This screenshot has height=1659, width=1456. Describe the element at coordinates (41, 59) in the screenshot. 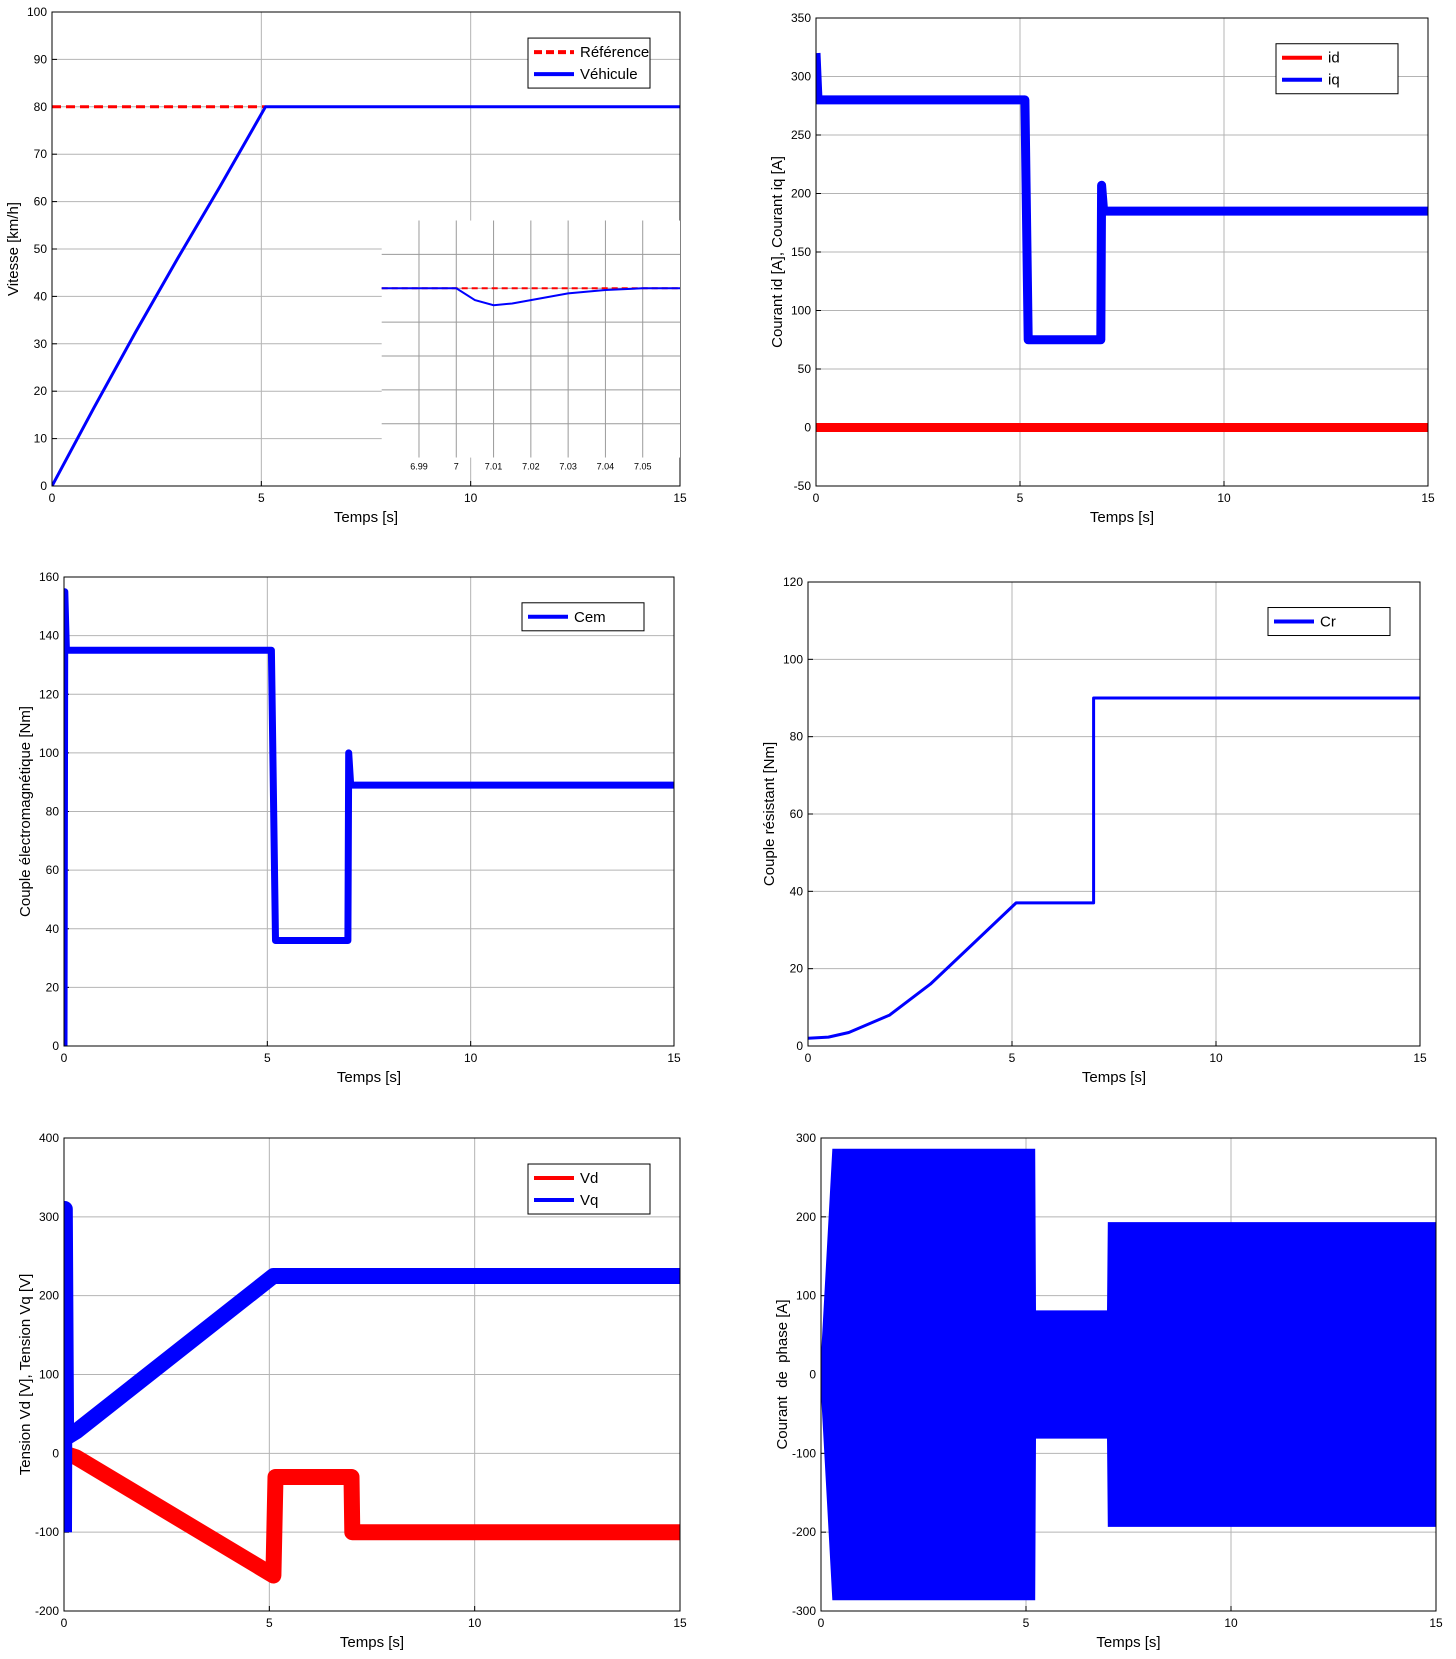

I see `y-tick-label: 90` at that location.